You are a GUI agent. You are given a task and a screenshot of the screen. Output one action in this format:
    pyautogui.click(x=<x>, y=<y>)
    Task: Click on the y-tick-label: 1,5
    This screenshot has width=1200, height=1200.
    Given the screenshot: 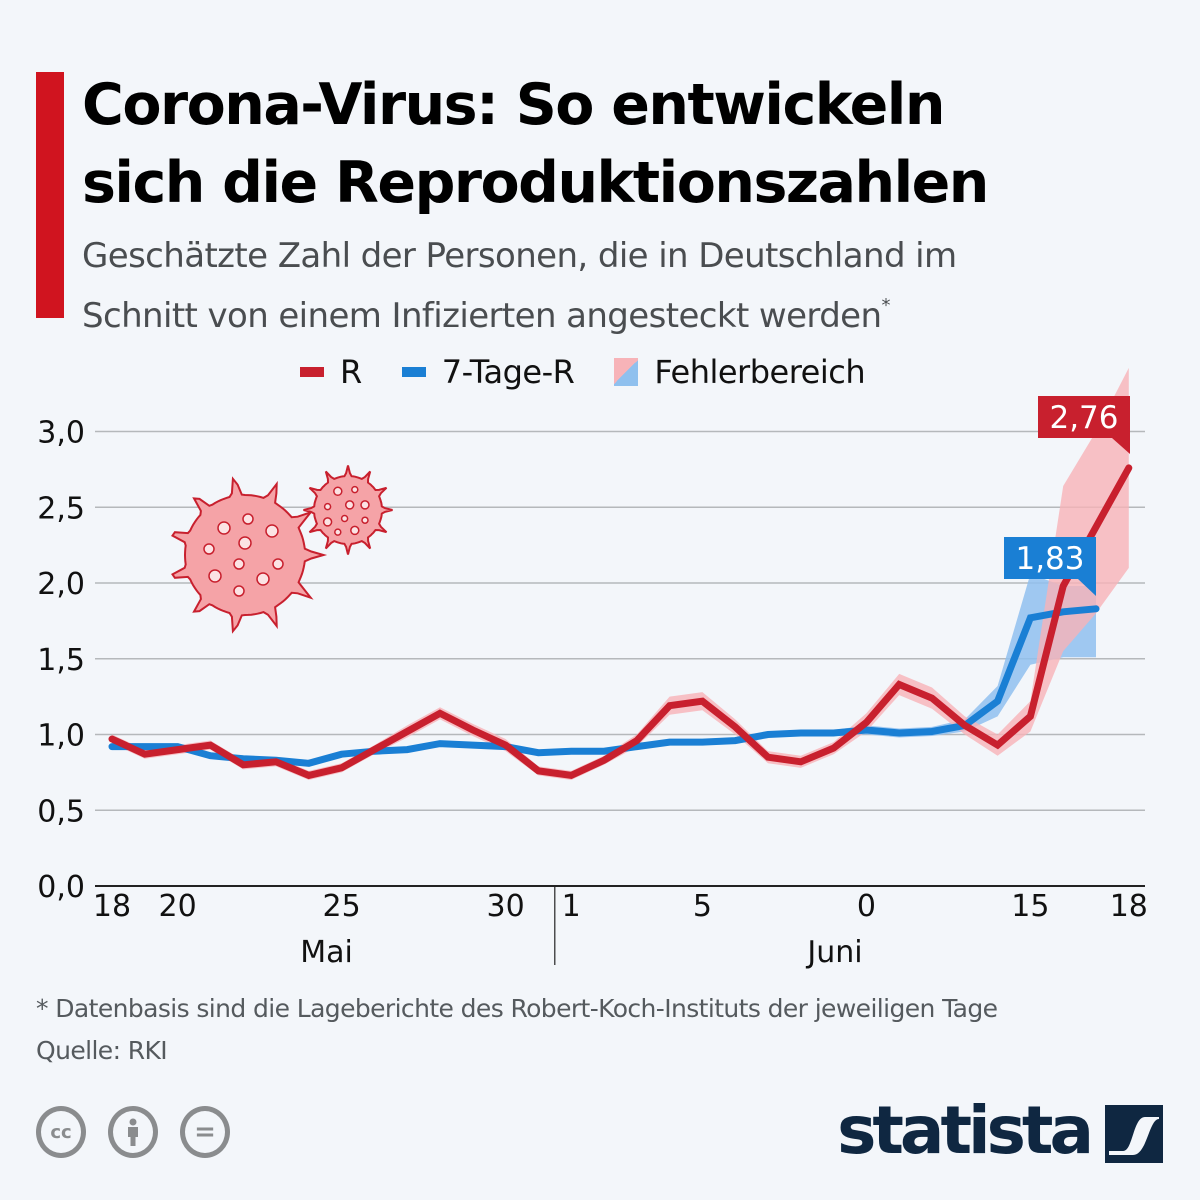 What is the action you would take?
    pyautogui.click(x=61, y=660)
    